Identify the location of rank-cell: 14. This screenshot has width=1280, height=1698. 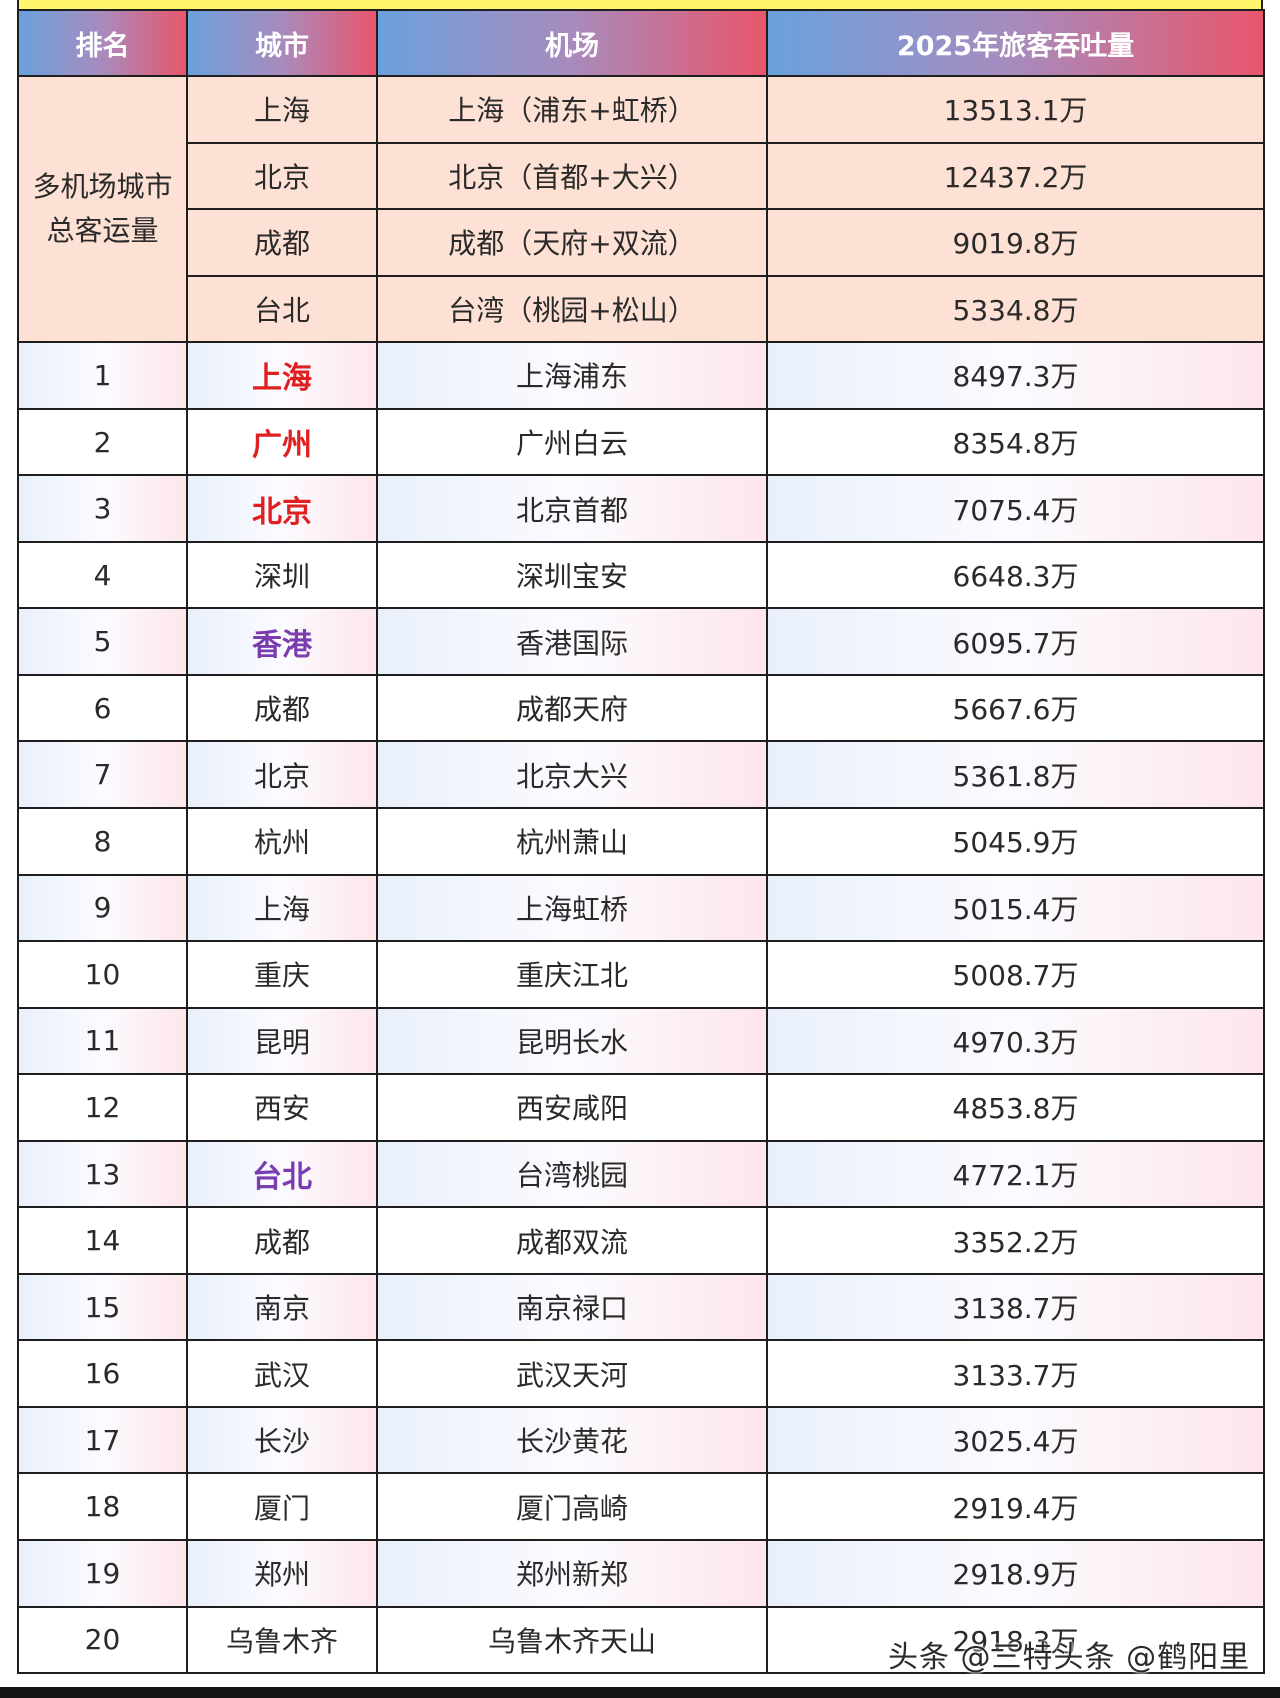
(102, 1240).